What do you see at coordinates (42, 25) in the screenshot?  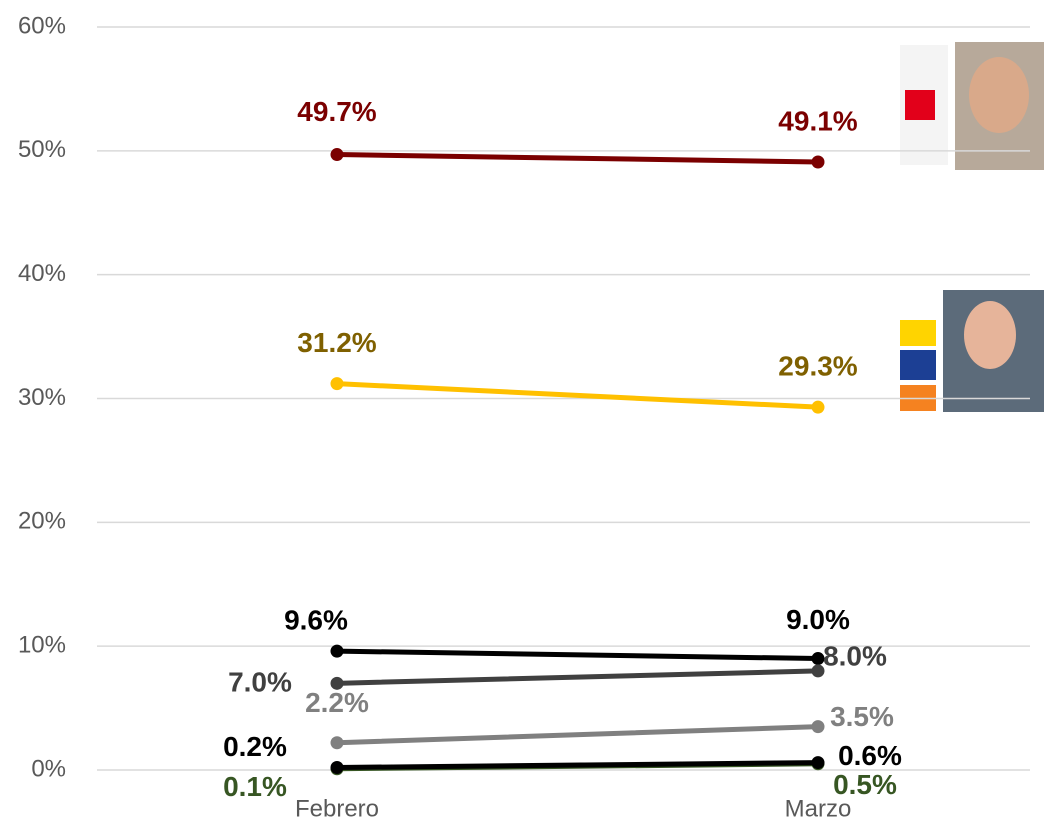 I see `y-tick-label: 60%` at bounding box center [42, 25].